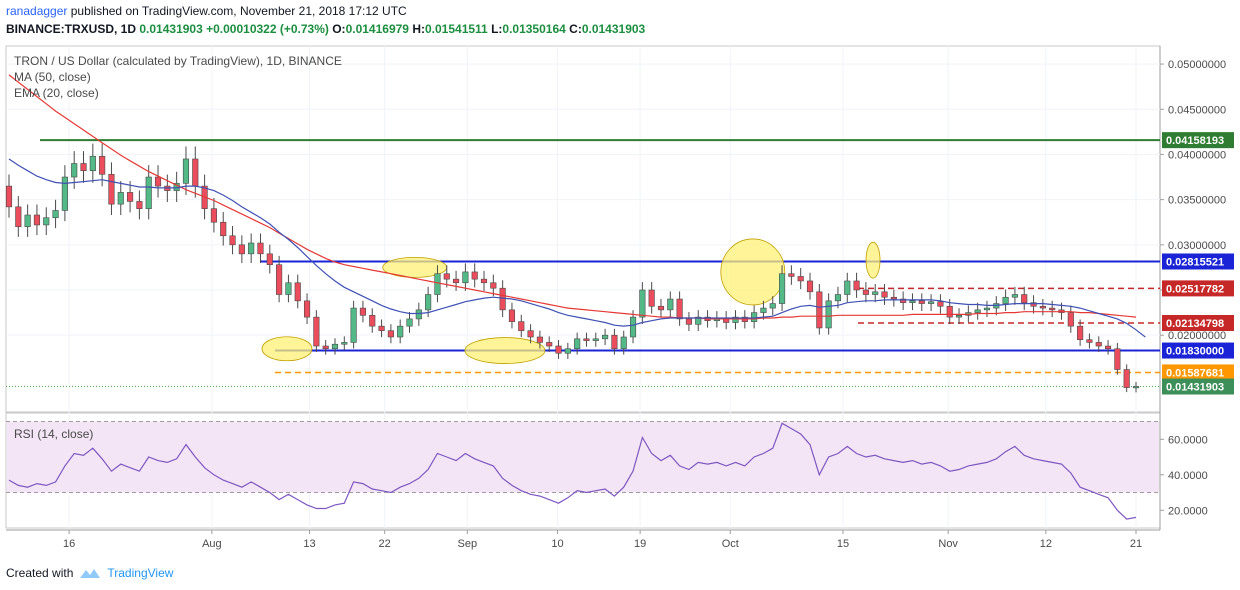  What do you see at coordinates (456, 29) in the screenshot?
I see `high-value: 0.01541511` at bounding box center [456, 29].